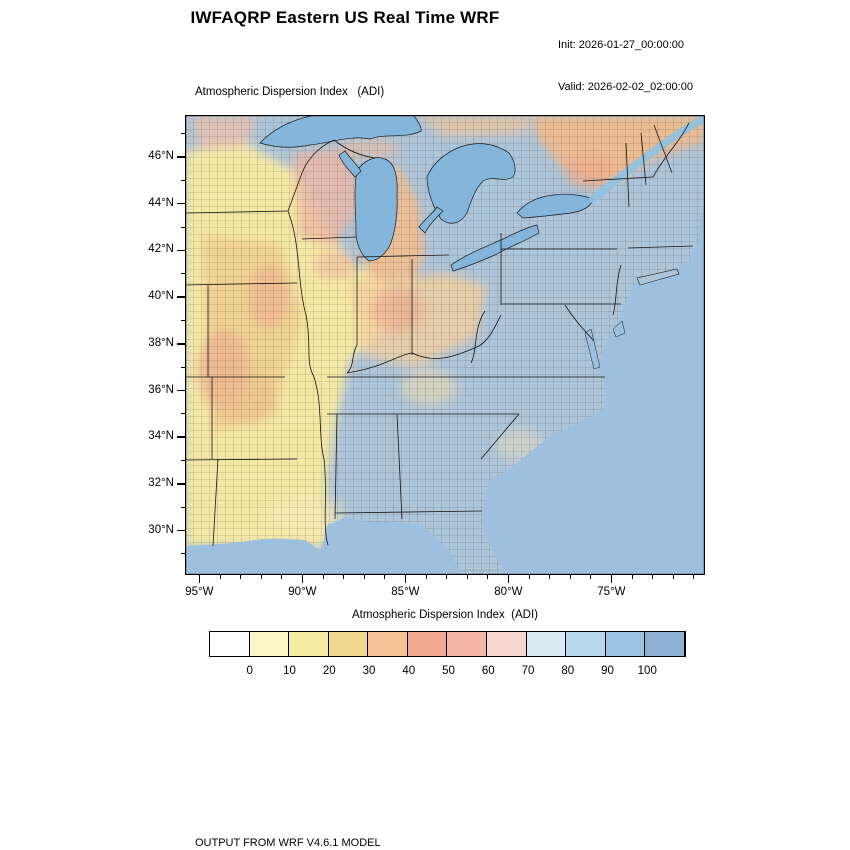  I want to click on colorbar-tick-label: 40, so click(409, 671).